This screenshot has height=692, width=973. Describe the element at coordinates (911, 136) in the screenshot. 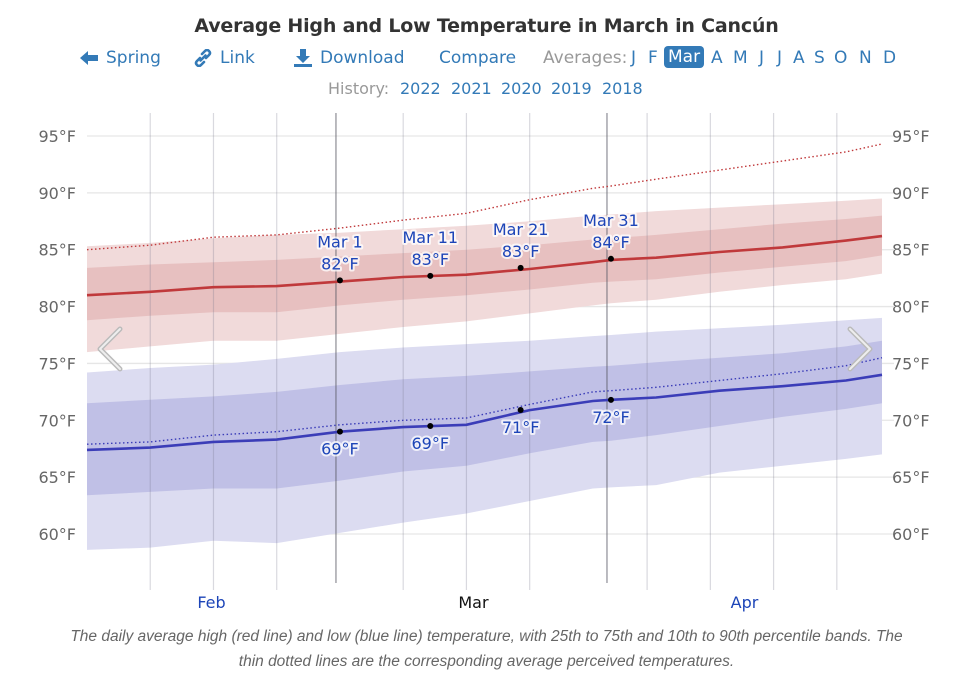

I see `y-tick-label-right: 95°F` at that location.